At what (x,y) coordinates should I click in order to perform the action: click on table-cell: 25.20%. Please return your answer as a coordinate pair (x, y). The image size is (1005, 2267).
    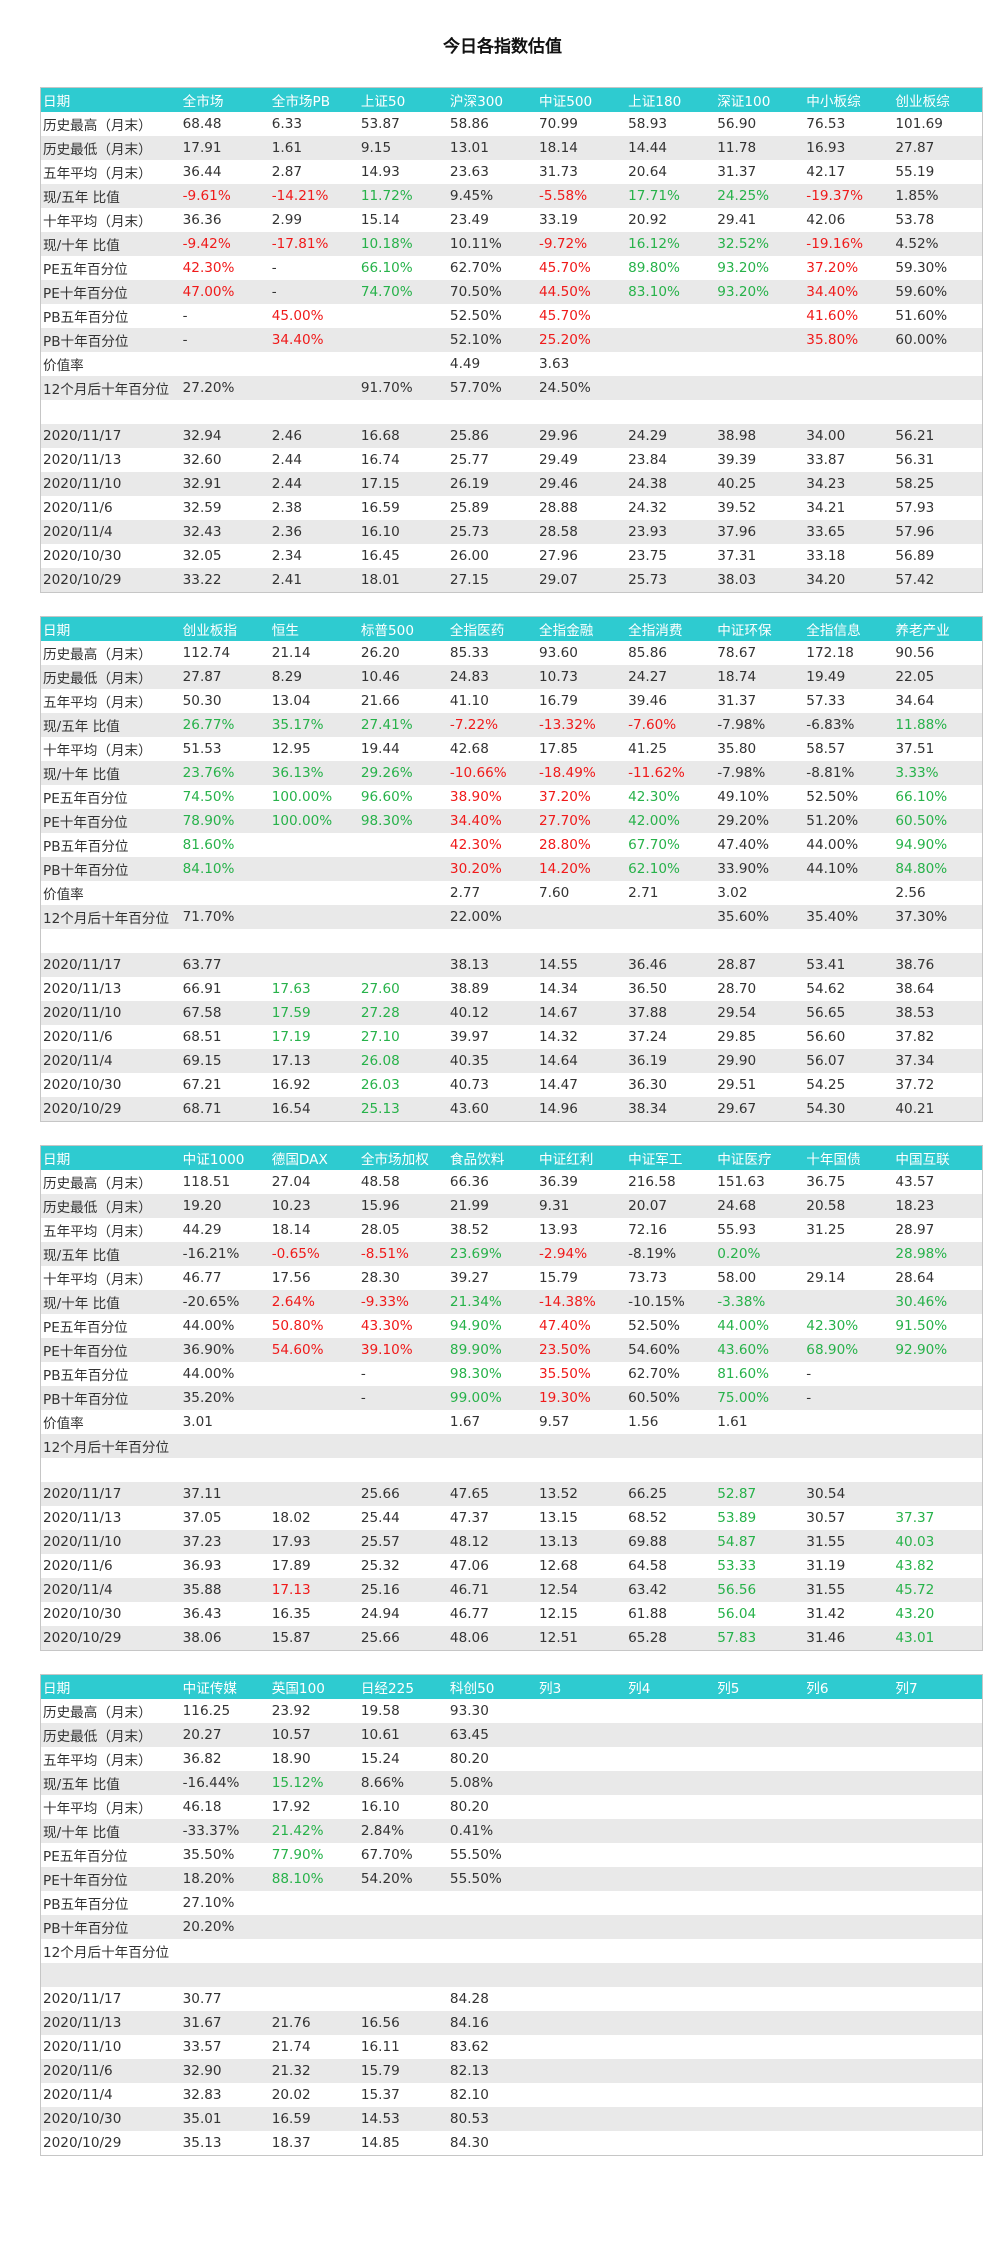
    Looking at the image, I should click on (582, 340).